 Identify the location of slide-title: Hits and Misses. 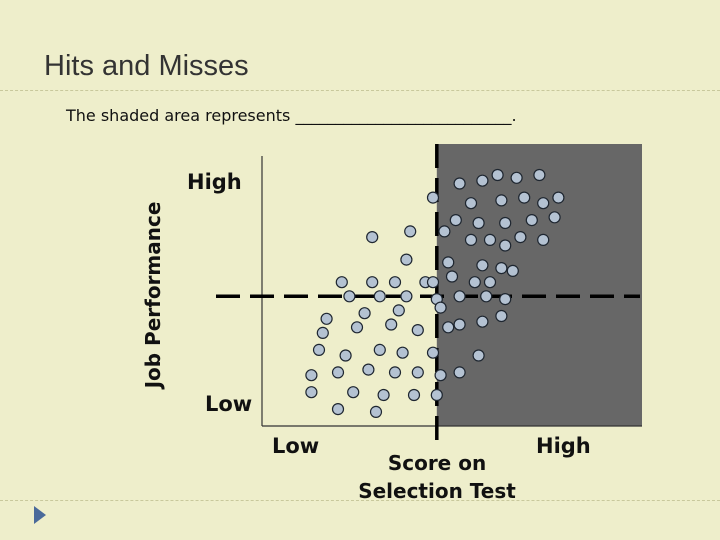
(146, 66).